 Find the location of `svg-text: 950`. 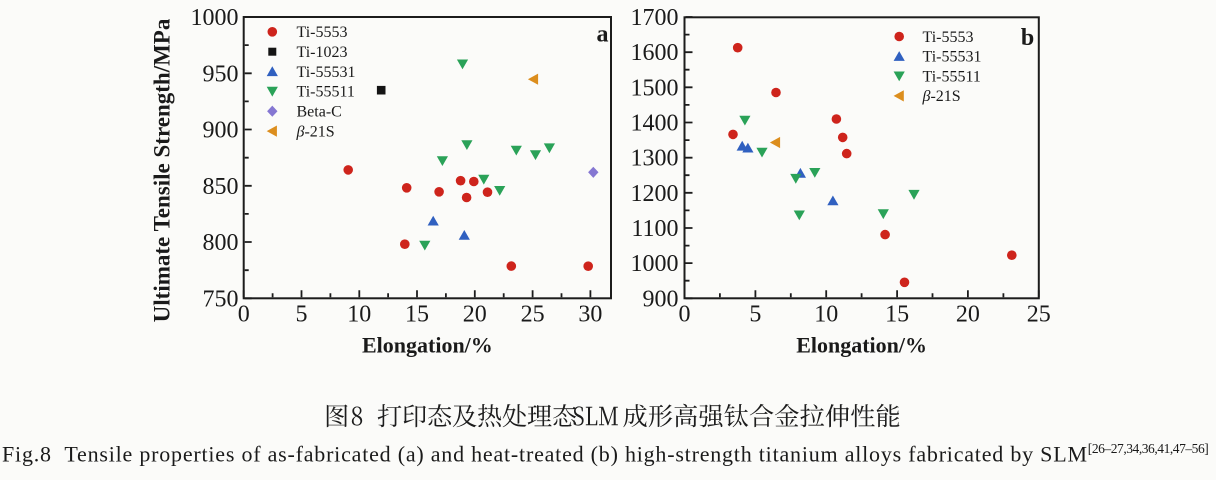

svg-text: 950 is located at coordinates (221, 74).